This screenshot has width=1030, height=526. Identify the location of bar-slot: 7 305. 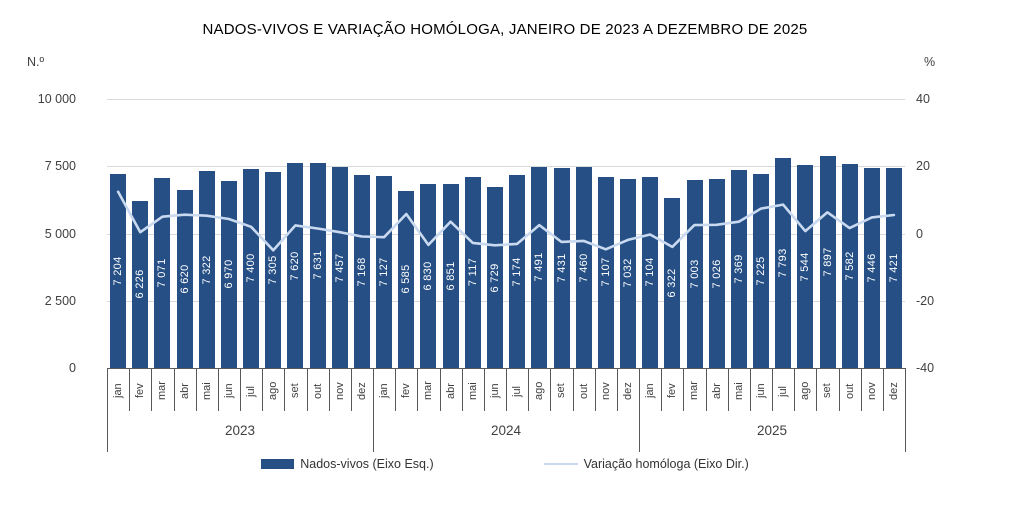
(273, 233).